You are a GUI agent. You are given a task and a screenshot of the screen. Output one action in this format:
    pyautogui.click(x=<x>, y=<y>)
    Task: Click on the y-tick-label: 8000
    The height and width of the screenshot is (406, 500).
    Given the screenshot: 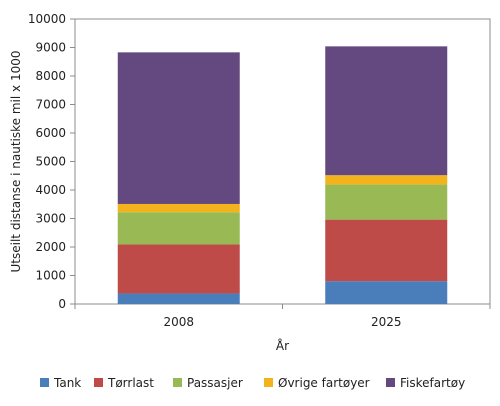 What is the action you would take?
    pyautogui.click(x=50, y=76)
    